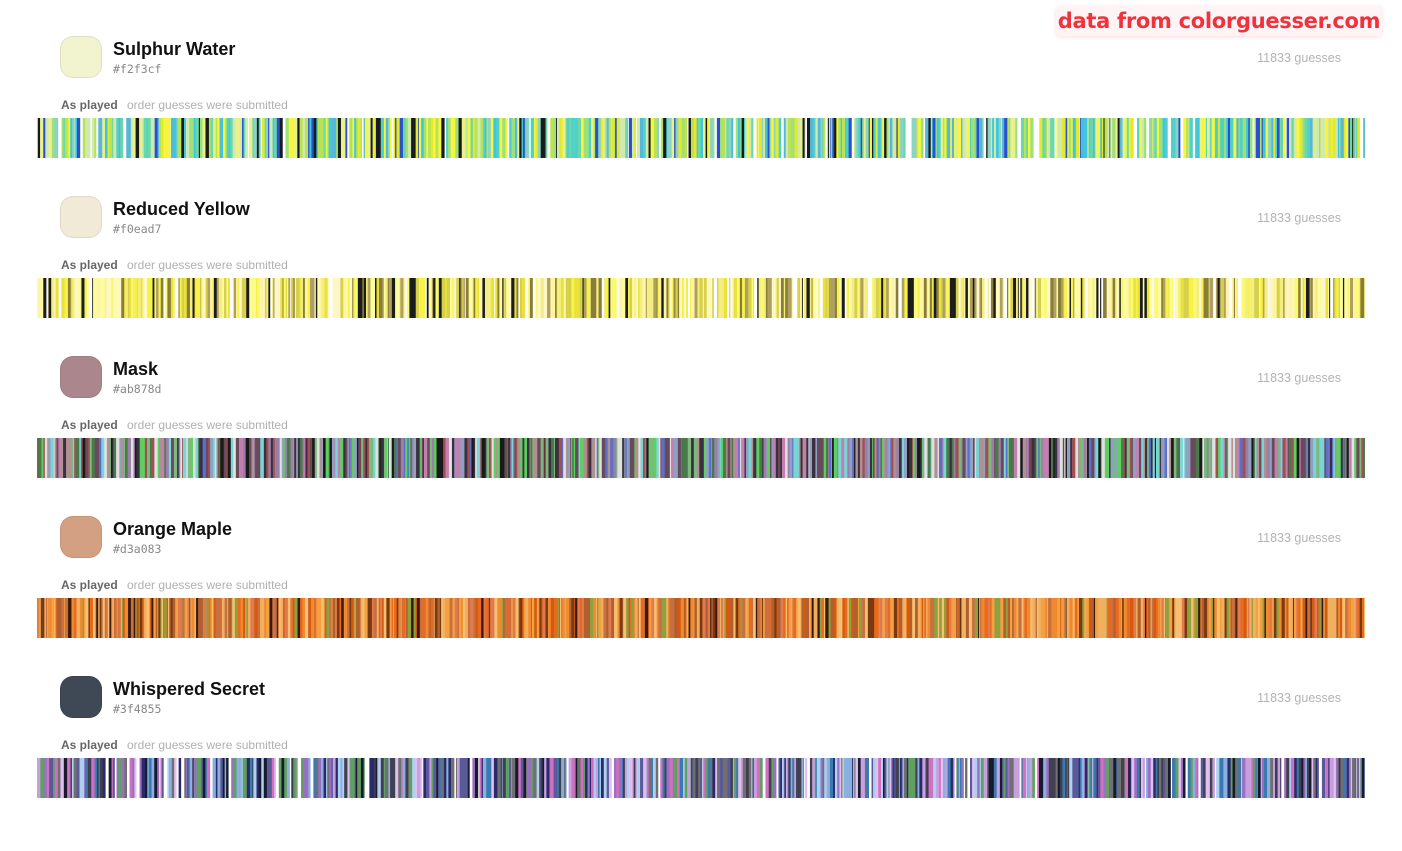  I want to click on color-name: Sulphur Water, so click(174, 49).